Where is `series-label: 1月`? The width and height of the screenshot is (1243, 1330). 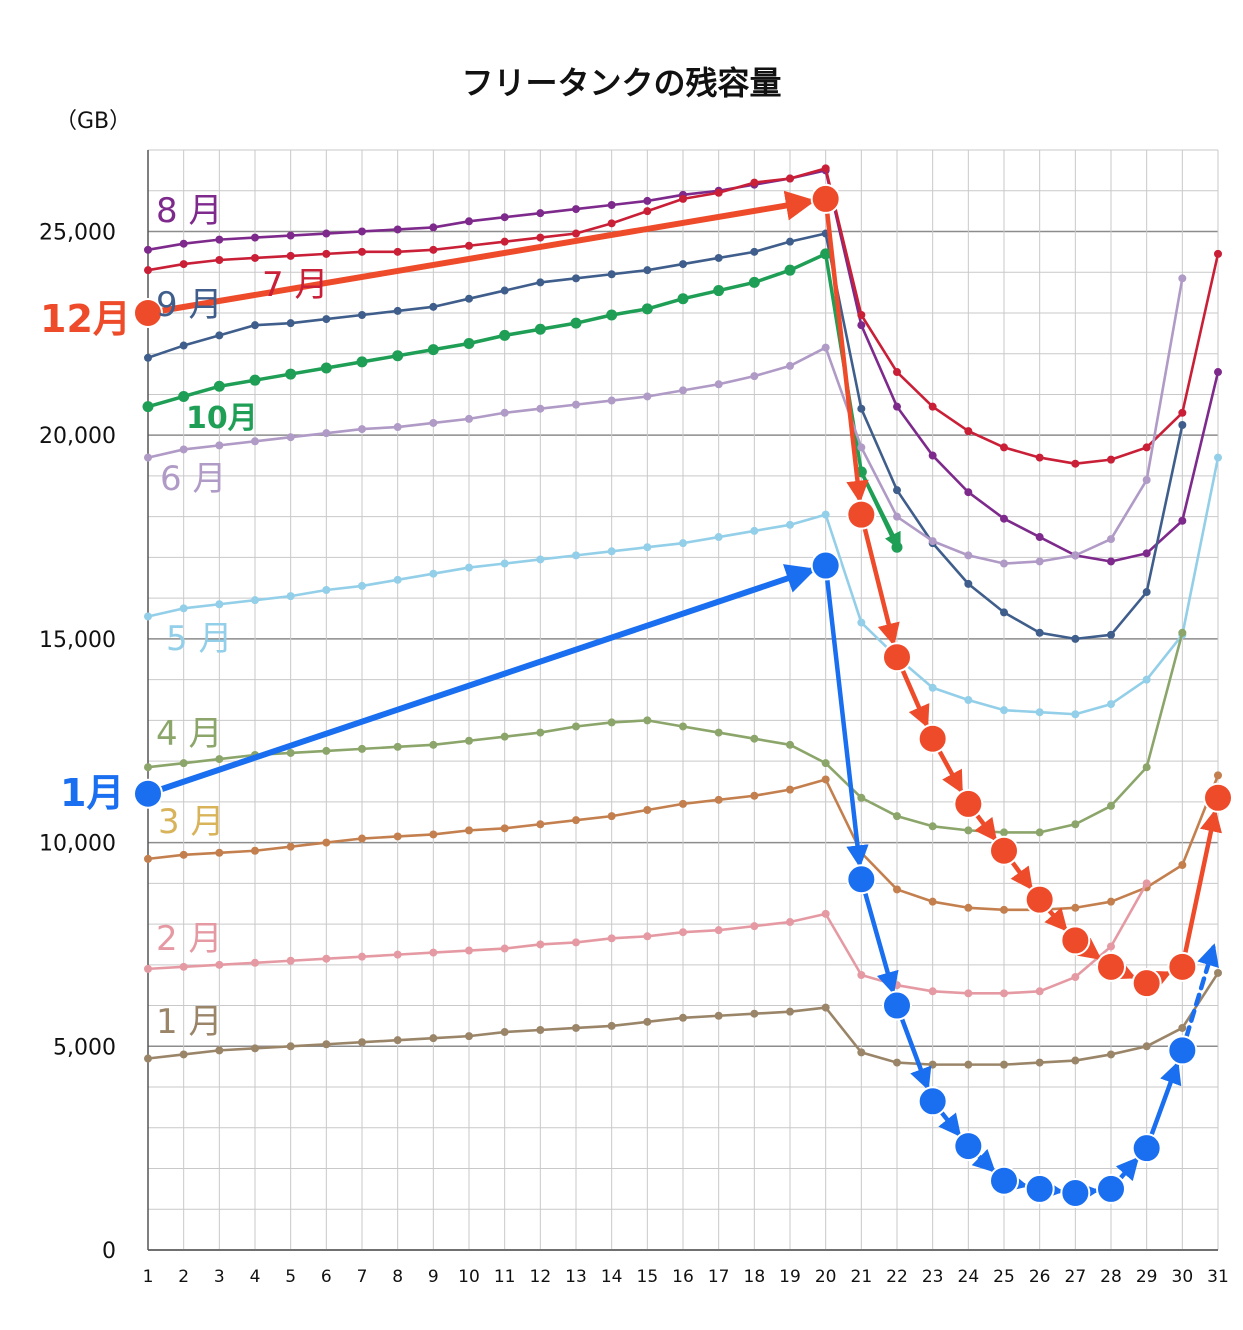
series-label: 1月 is located at coordinates (92, 793).